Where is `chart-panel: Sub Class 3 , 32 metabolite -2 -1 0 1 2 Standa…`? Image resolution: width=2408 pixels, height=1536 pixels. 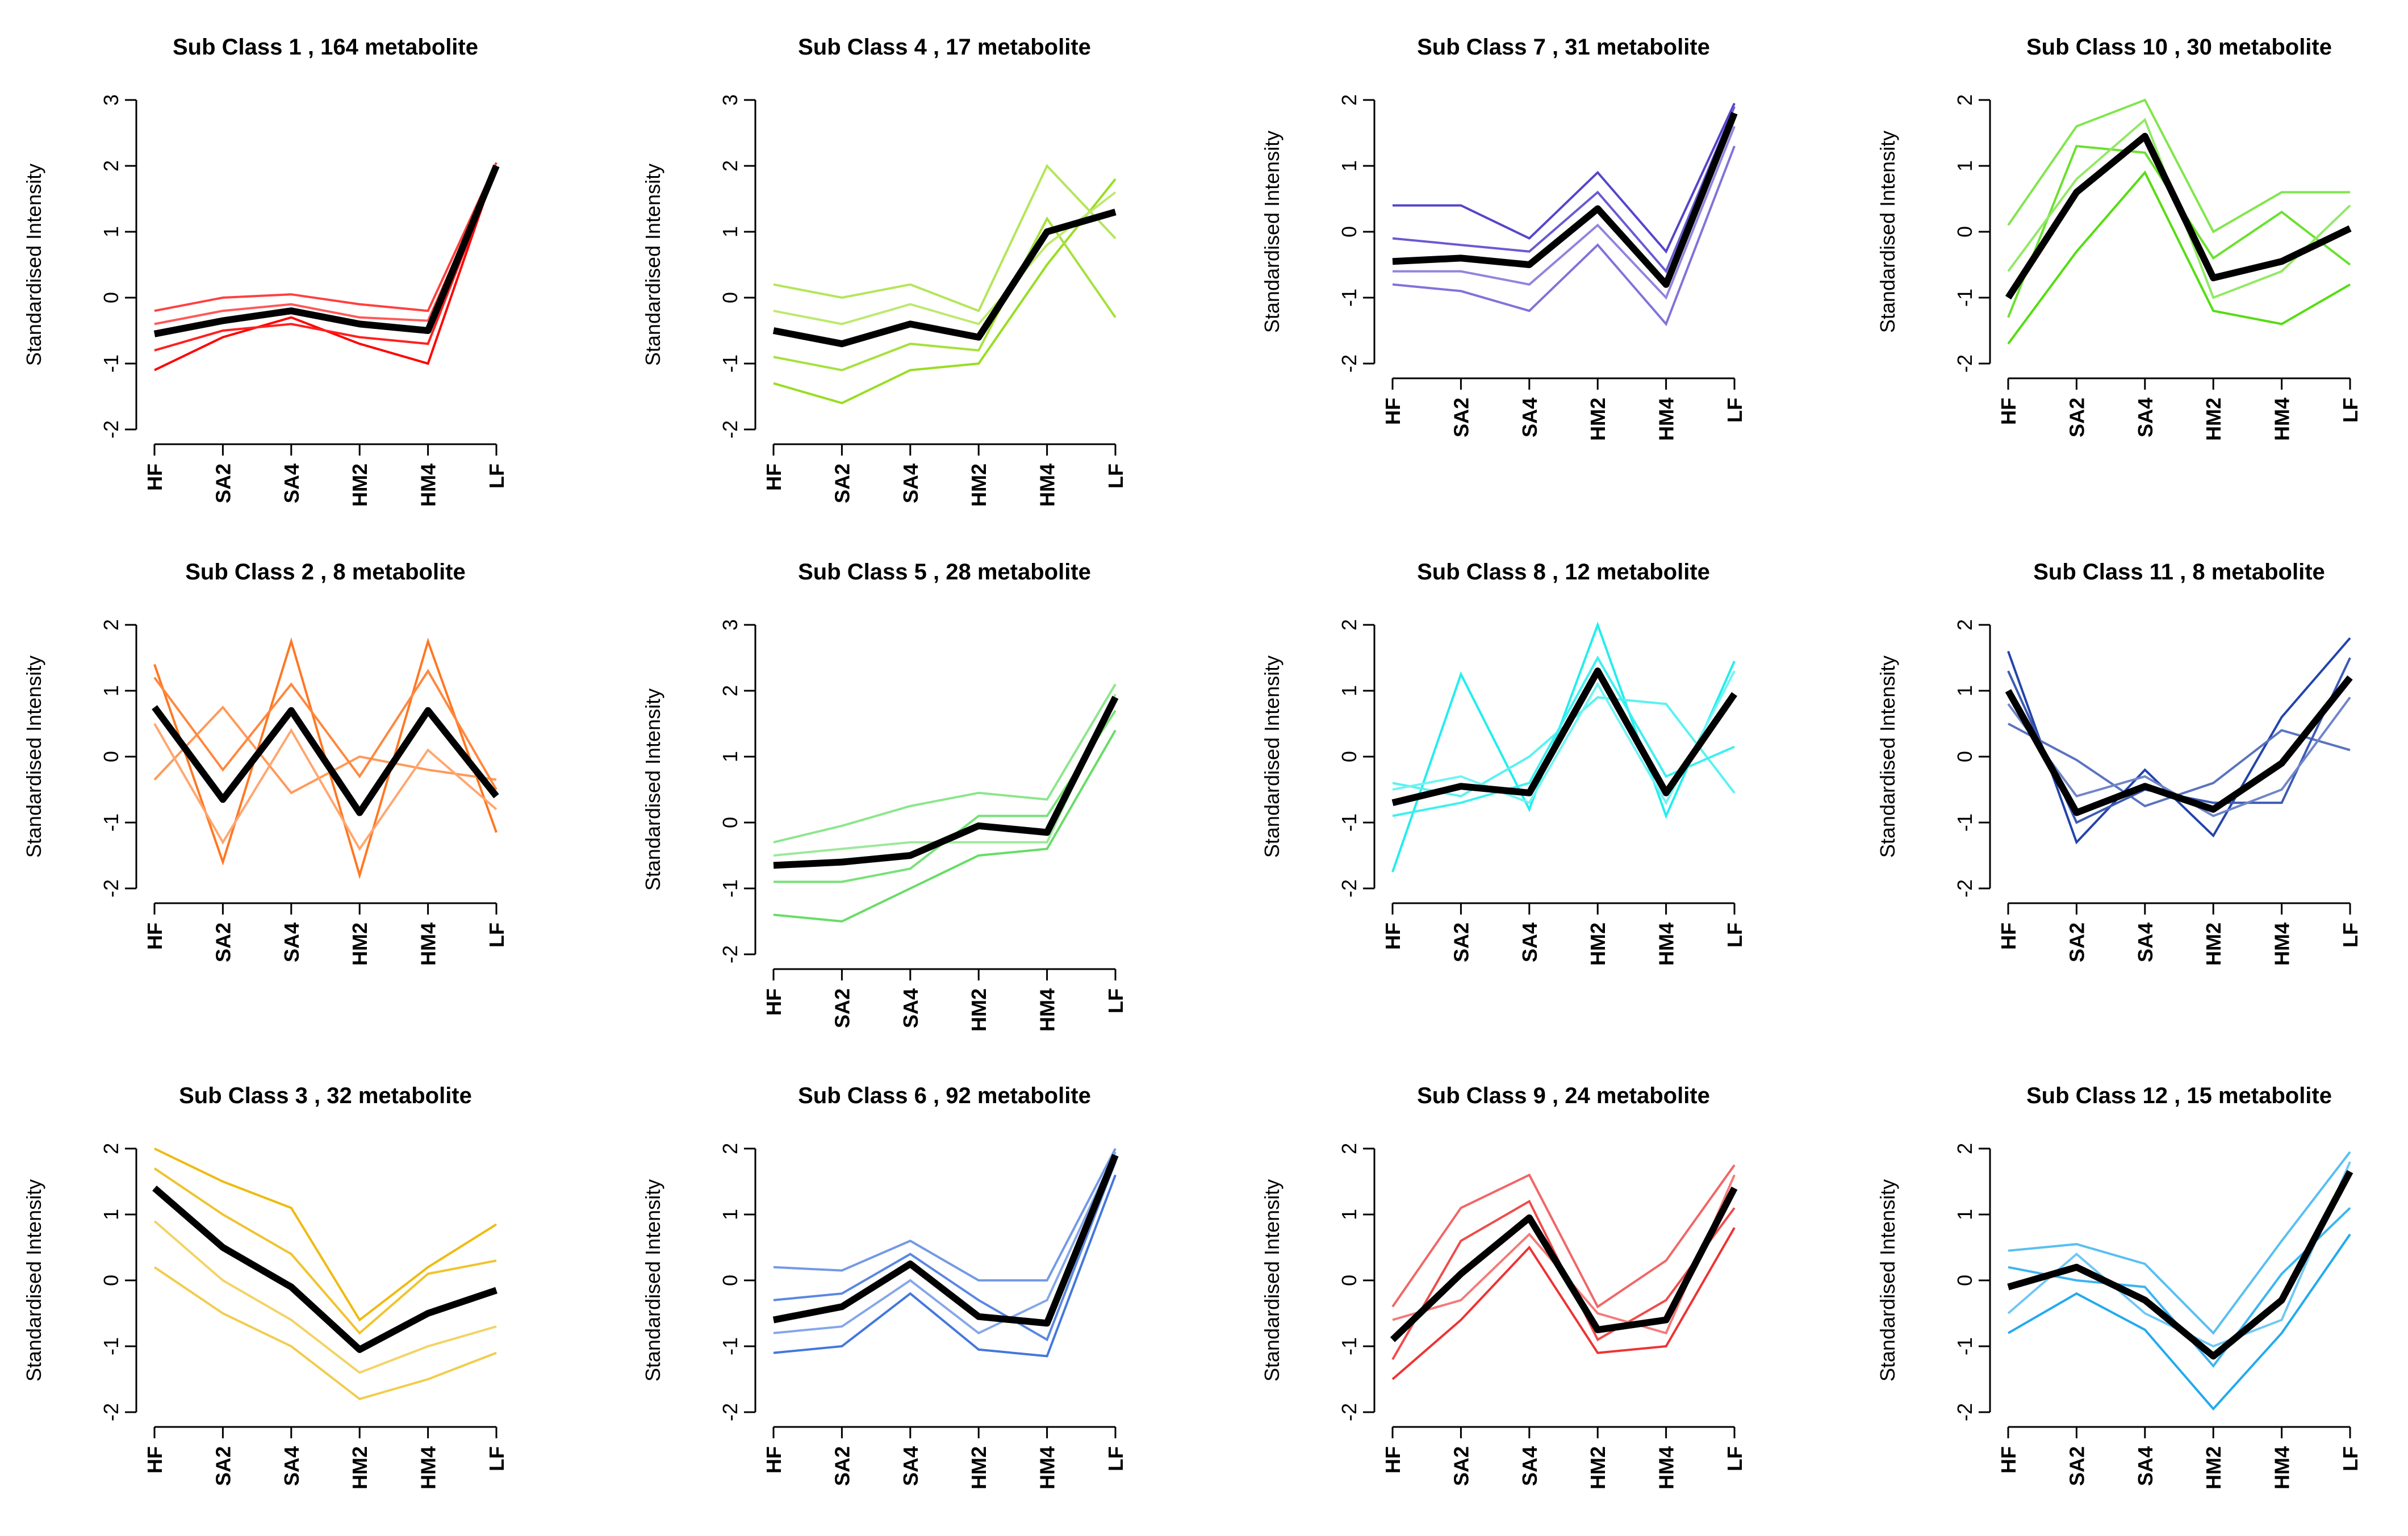
chart-panel: Sub Class 3 , 32 metabolite -2 -1 0 1 2 Standa… is located at coordinates (265, 1286).